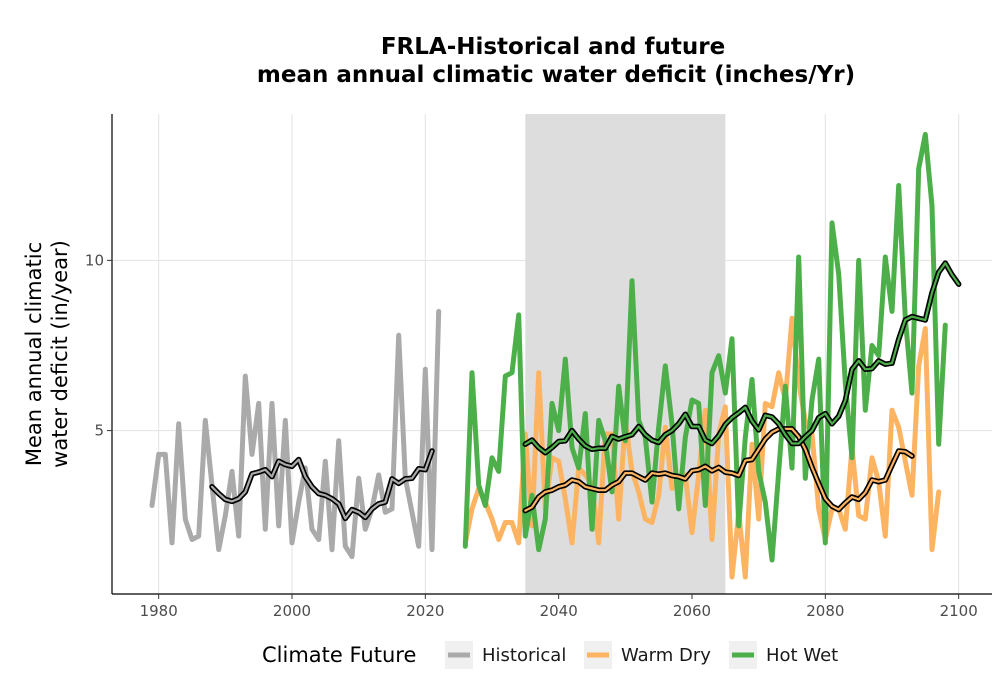 The image size is (1000, 700). I want to click on x-tick-label: 2040, so click(559, 611).